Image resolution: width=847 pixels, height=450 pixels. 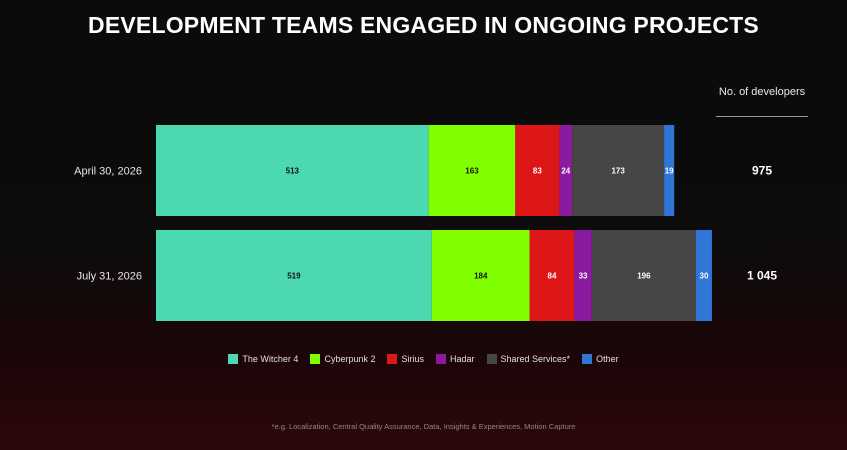 I want to click on legend-item: Shared Services*, so click(x=528, y=359).